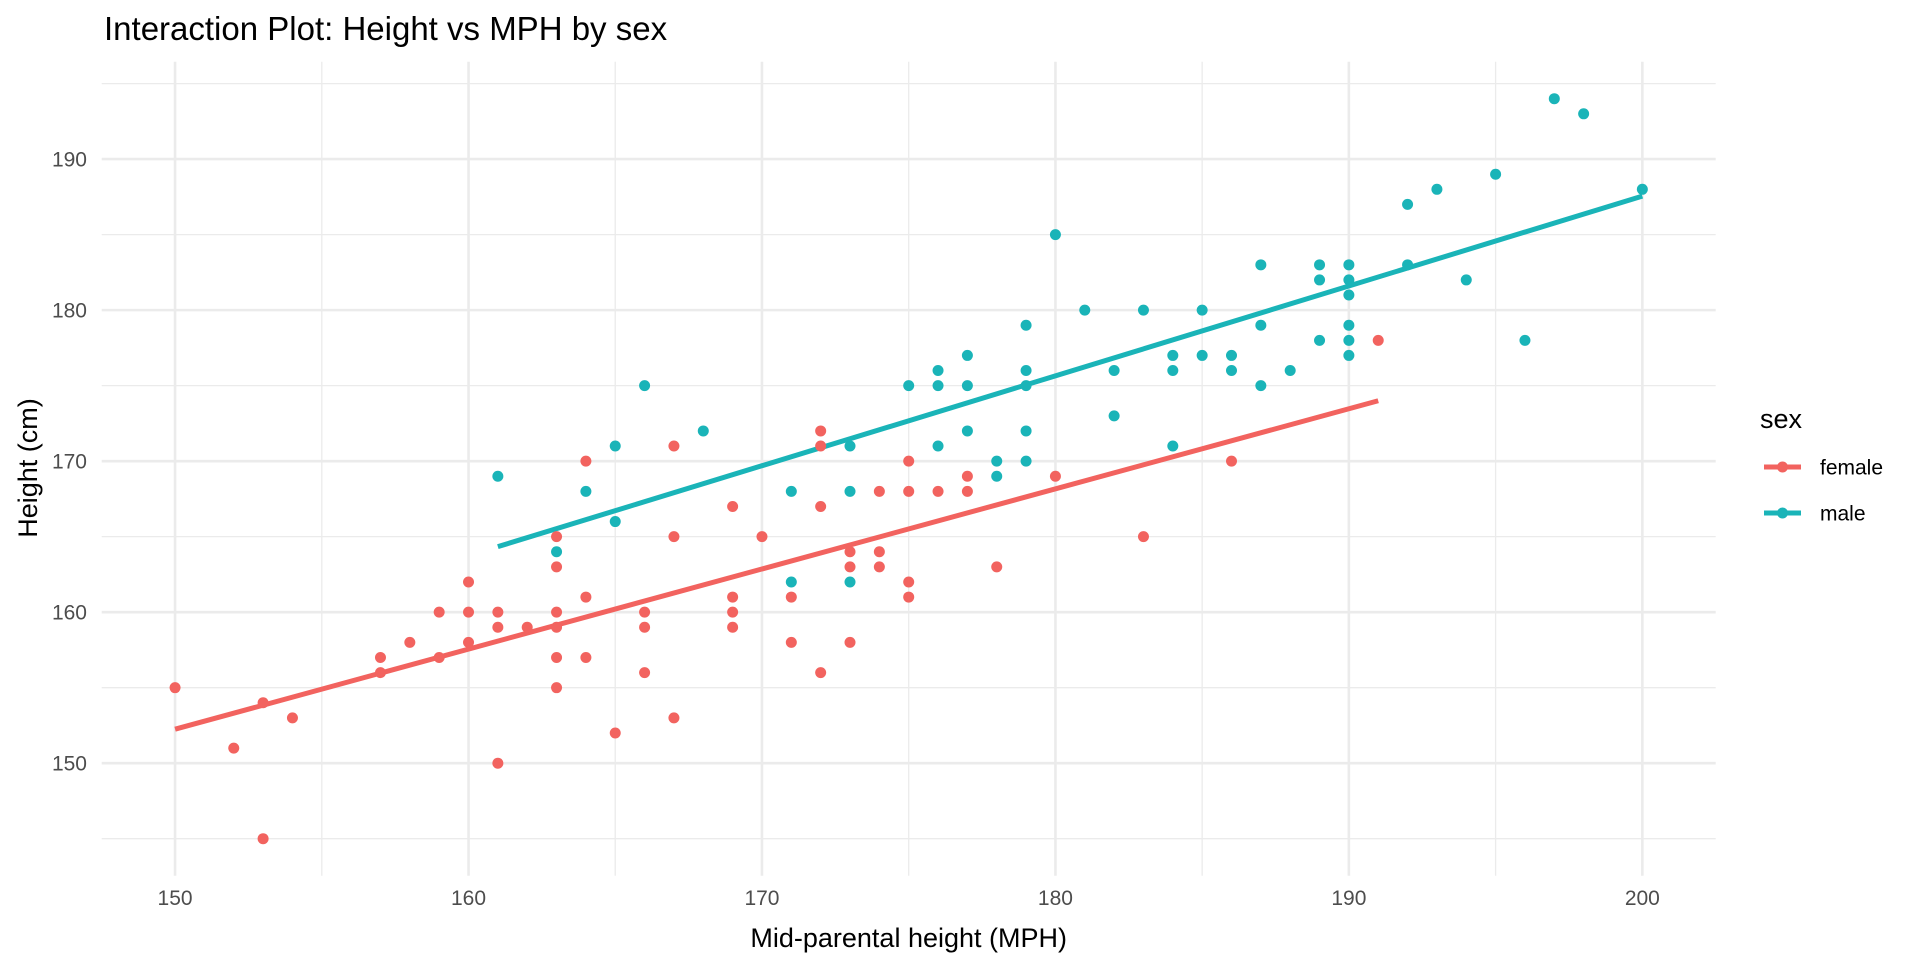  Describe the element at coordinates (386, 28) in the screenshot. I see `chart-title: Interaction Plot: Height vs MPH by sex` at that location.